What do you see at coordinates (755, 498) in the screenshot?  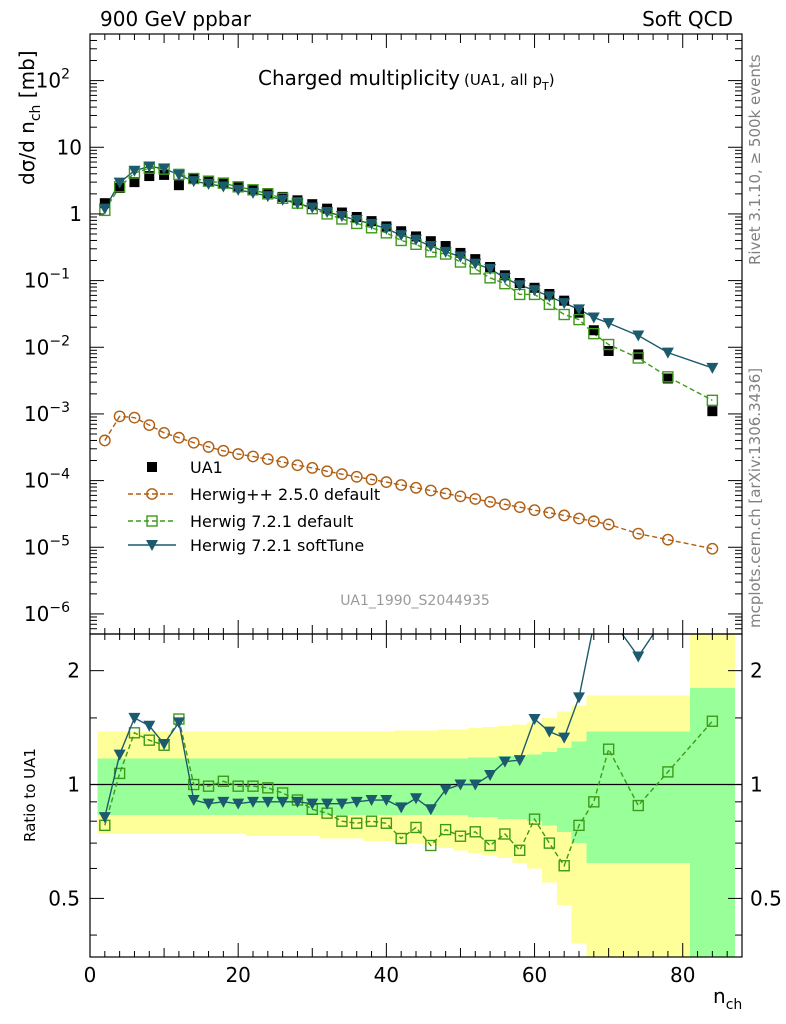 I see `side-label-bottom: mcplots.cern.ch [arXiv:1306.3436]` at bounding box center [755, 498].